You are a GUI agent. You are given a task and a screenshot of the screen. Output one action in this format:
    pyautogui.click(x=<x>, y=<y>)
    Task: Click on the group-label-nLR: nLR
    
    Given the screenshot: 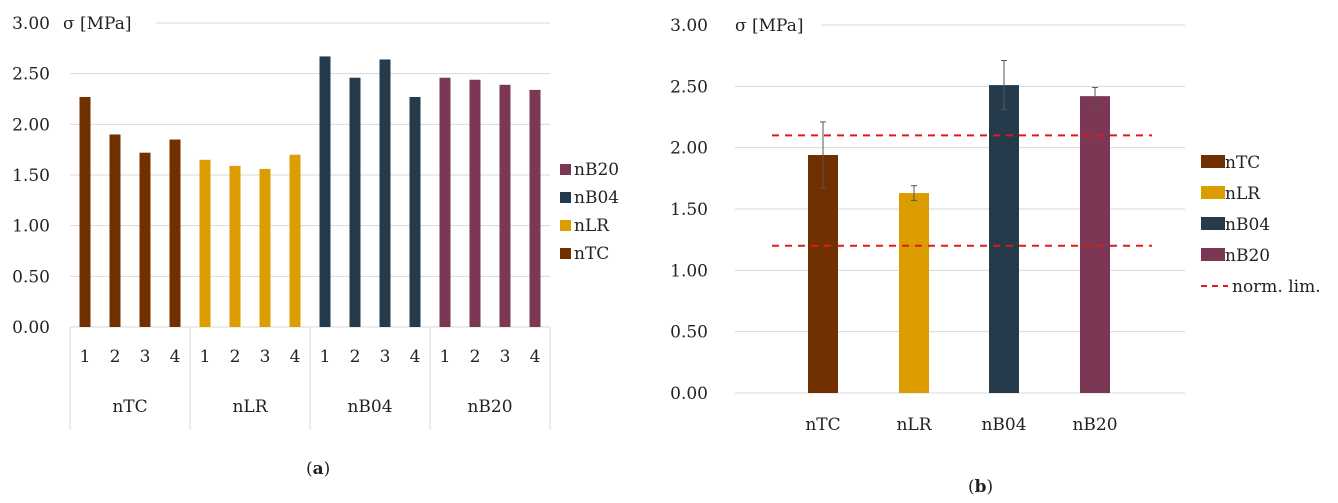 What is the action you would take?
    pyautogui.click(x=250, y=407)
    